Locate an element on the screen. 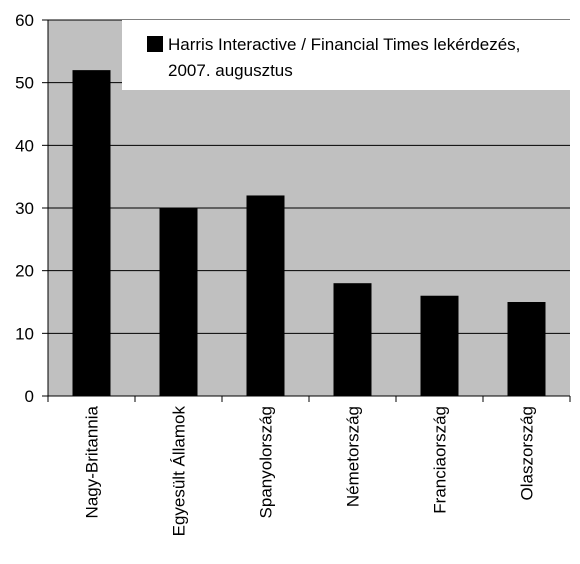 The height and width of the screenshot is (564, 580). x-category-label-1: Egyesült Államok is located at coordinates (179, 471).